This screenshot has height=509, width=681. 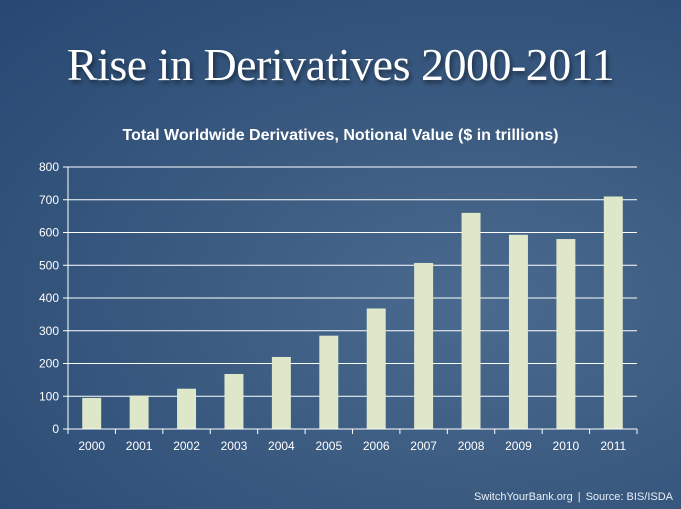 What do you see at coordinates (613, 446) in the screenshot?
I see `x-tick-label: 2011` at bounding box center [613, 446].